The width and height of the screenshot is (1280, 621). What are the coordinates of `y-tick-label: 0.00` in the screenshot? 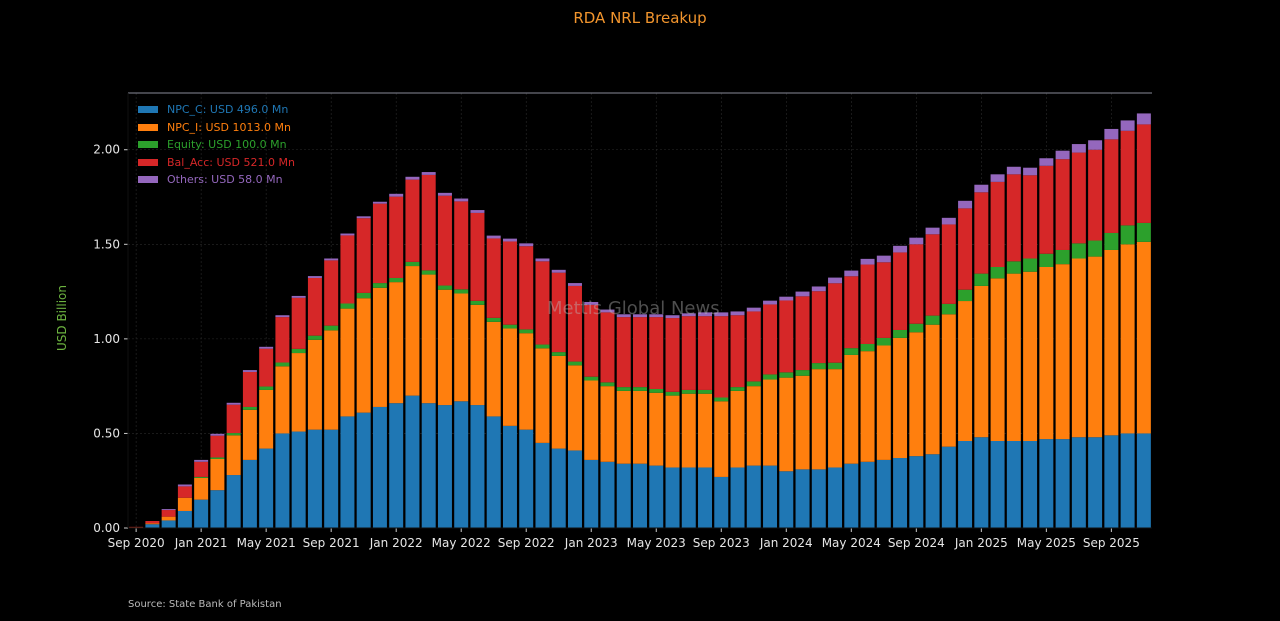 It's located at (106, 528).